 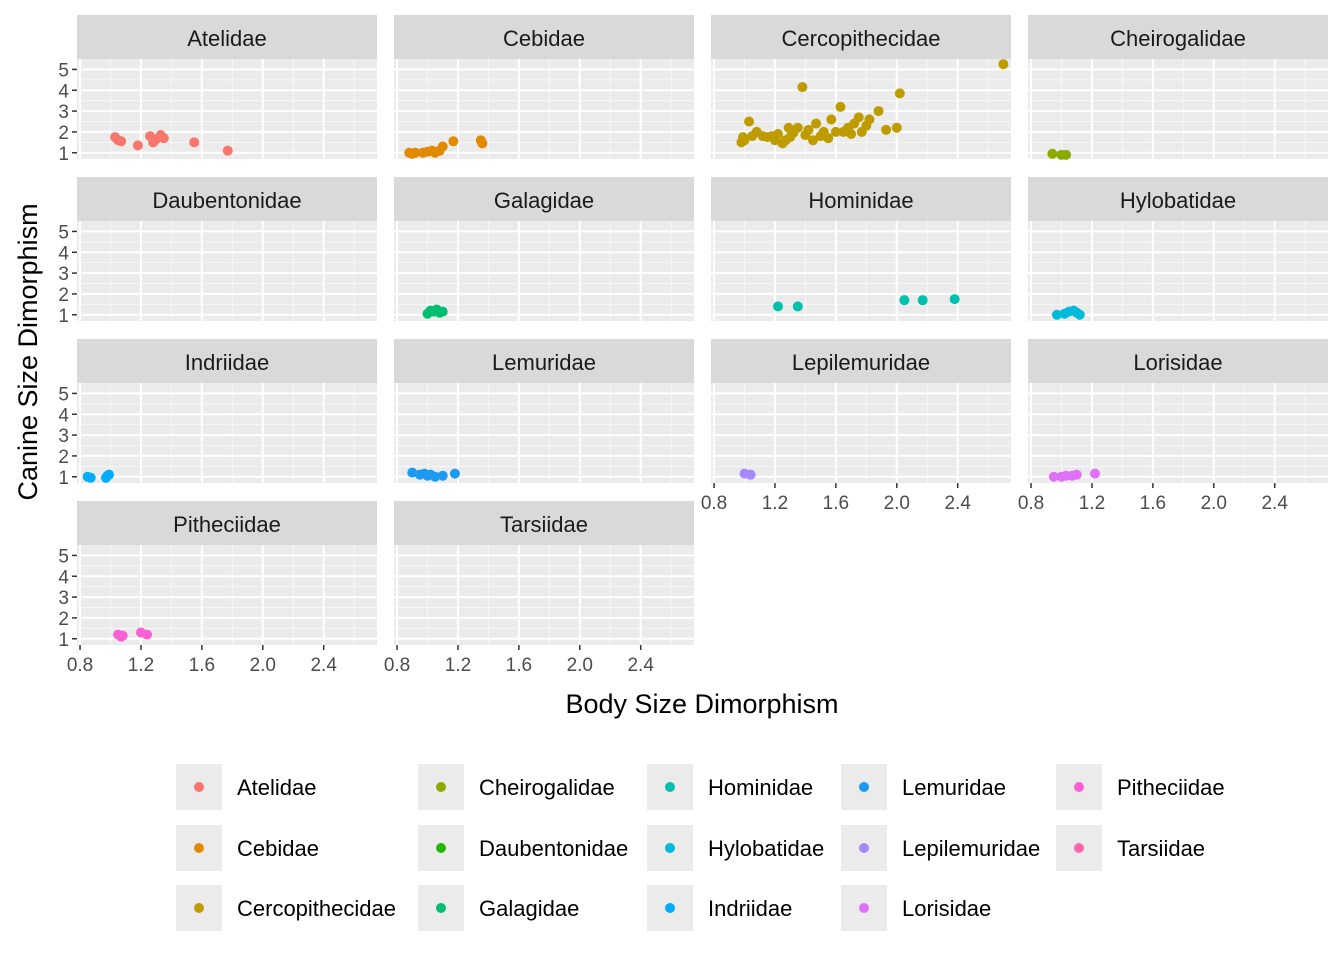 What do you see at coordinates (316, 908) in the screenshot?
I see `legend-label: Cercopithecidae` at bounding box center [316, 908].